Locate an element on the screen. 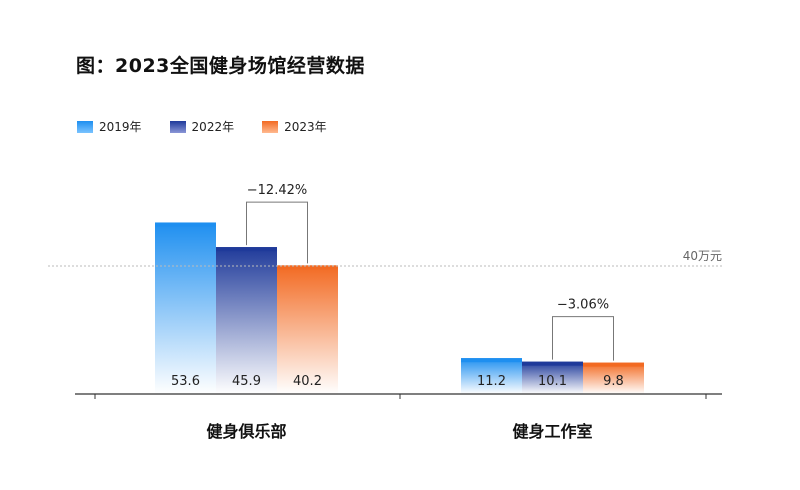 Image resolution: width=800 pixels, height=490 pixels. legend-swatch-2019 is located at coordinates (85, 126).